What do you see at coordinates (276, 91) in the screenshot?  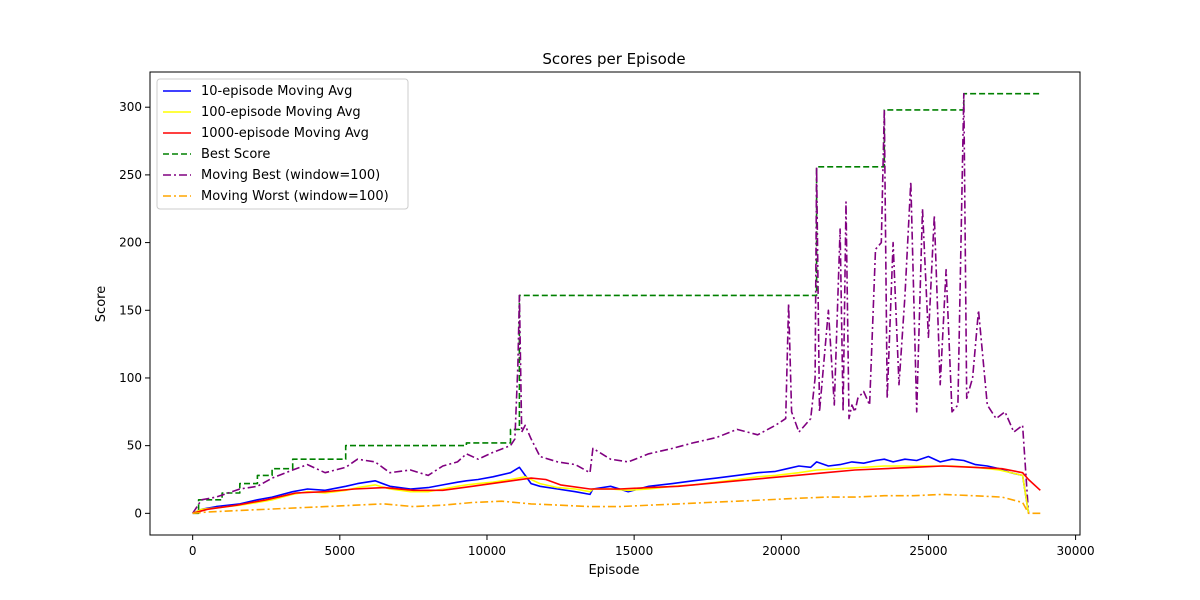 I see `legend-label: 10-episode Moving Avg` at bounding box center [276, 91].